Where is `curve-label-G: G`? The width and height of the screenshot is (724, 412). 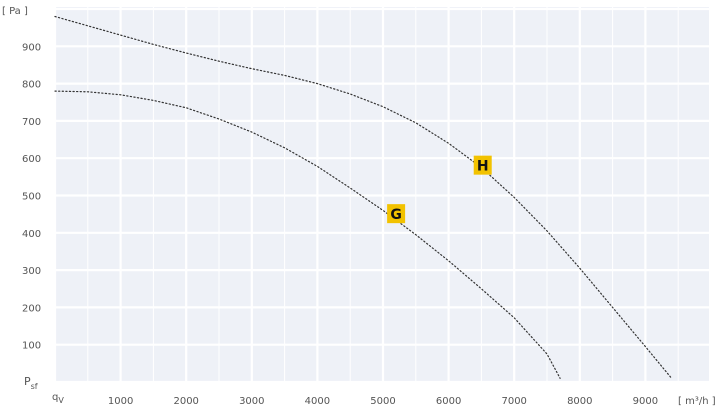
curve-label-G: G is located at coordinates (396, 215).